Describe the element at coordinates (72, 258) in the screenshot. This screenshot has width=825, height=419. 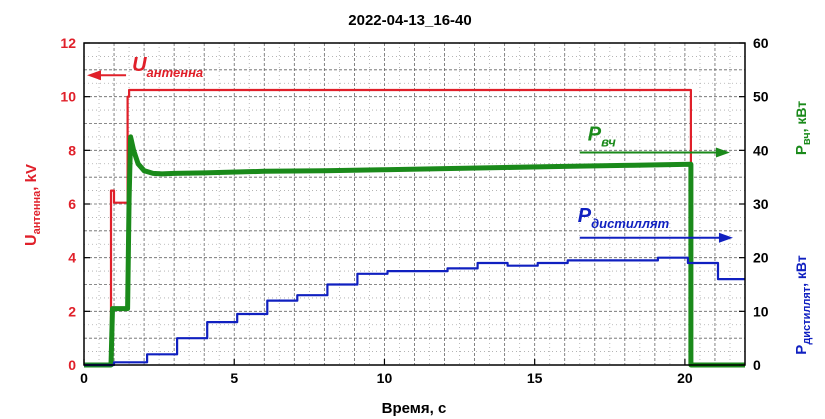
I see `left-tick-label: 4` at that location.